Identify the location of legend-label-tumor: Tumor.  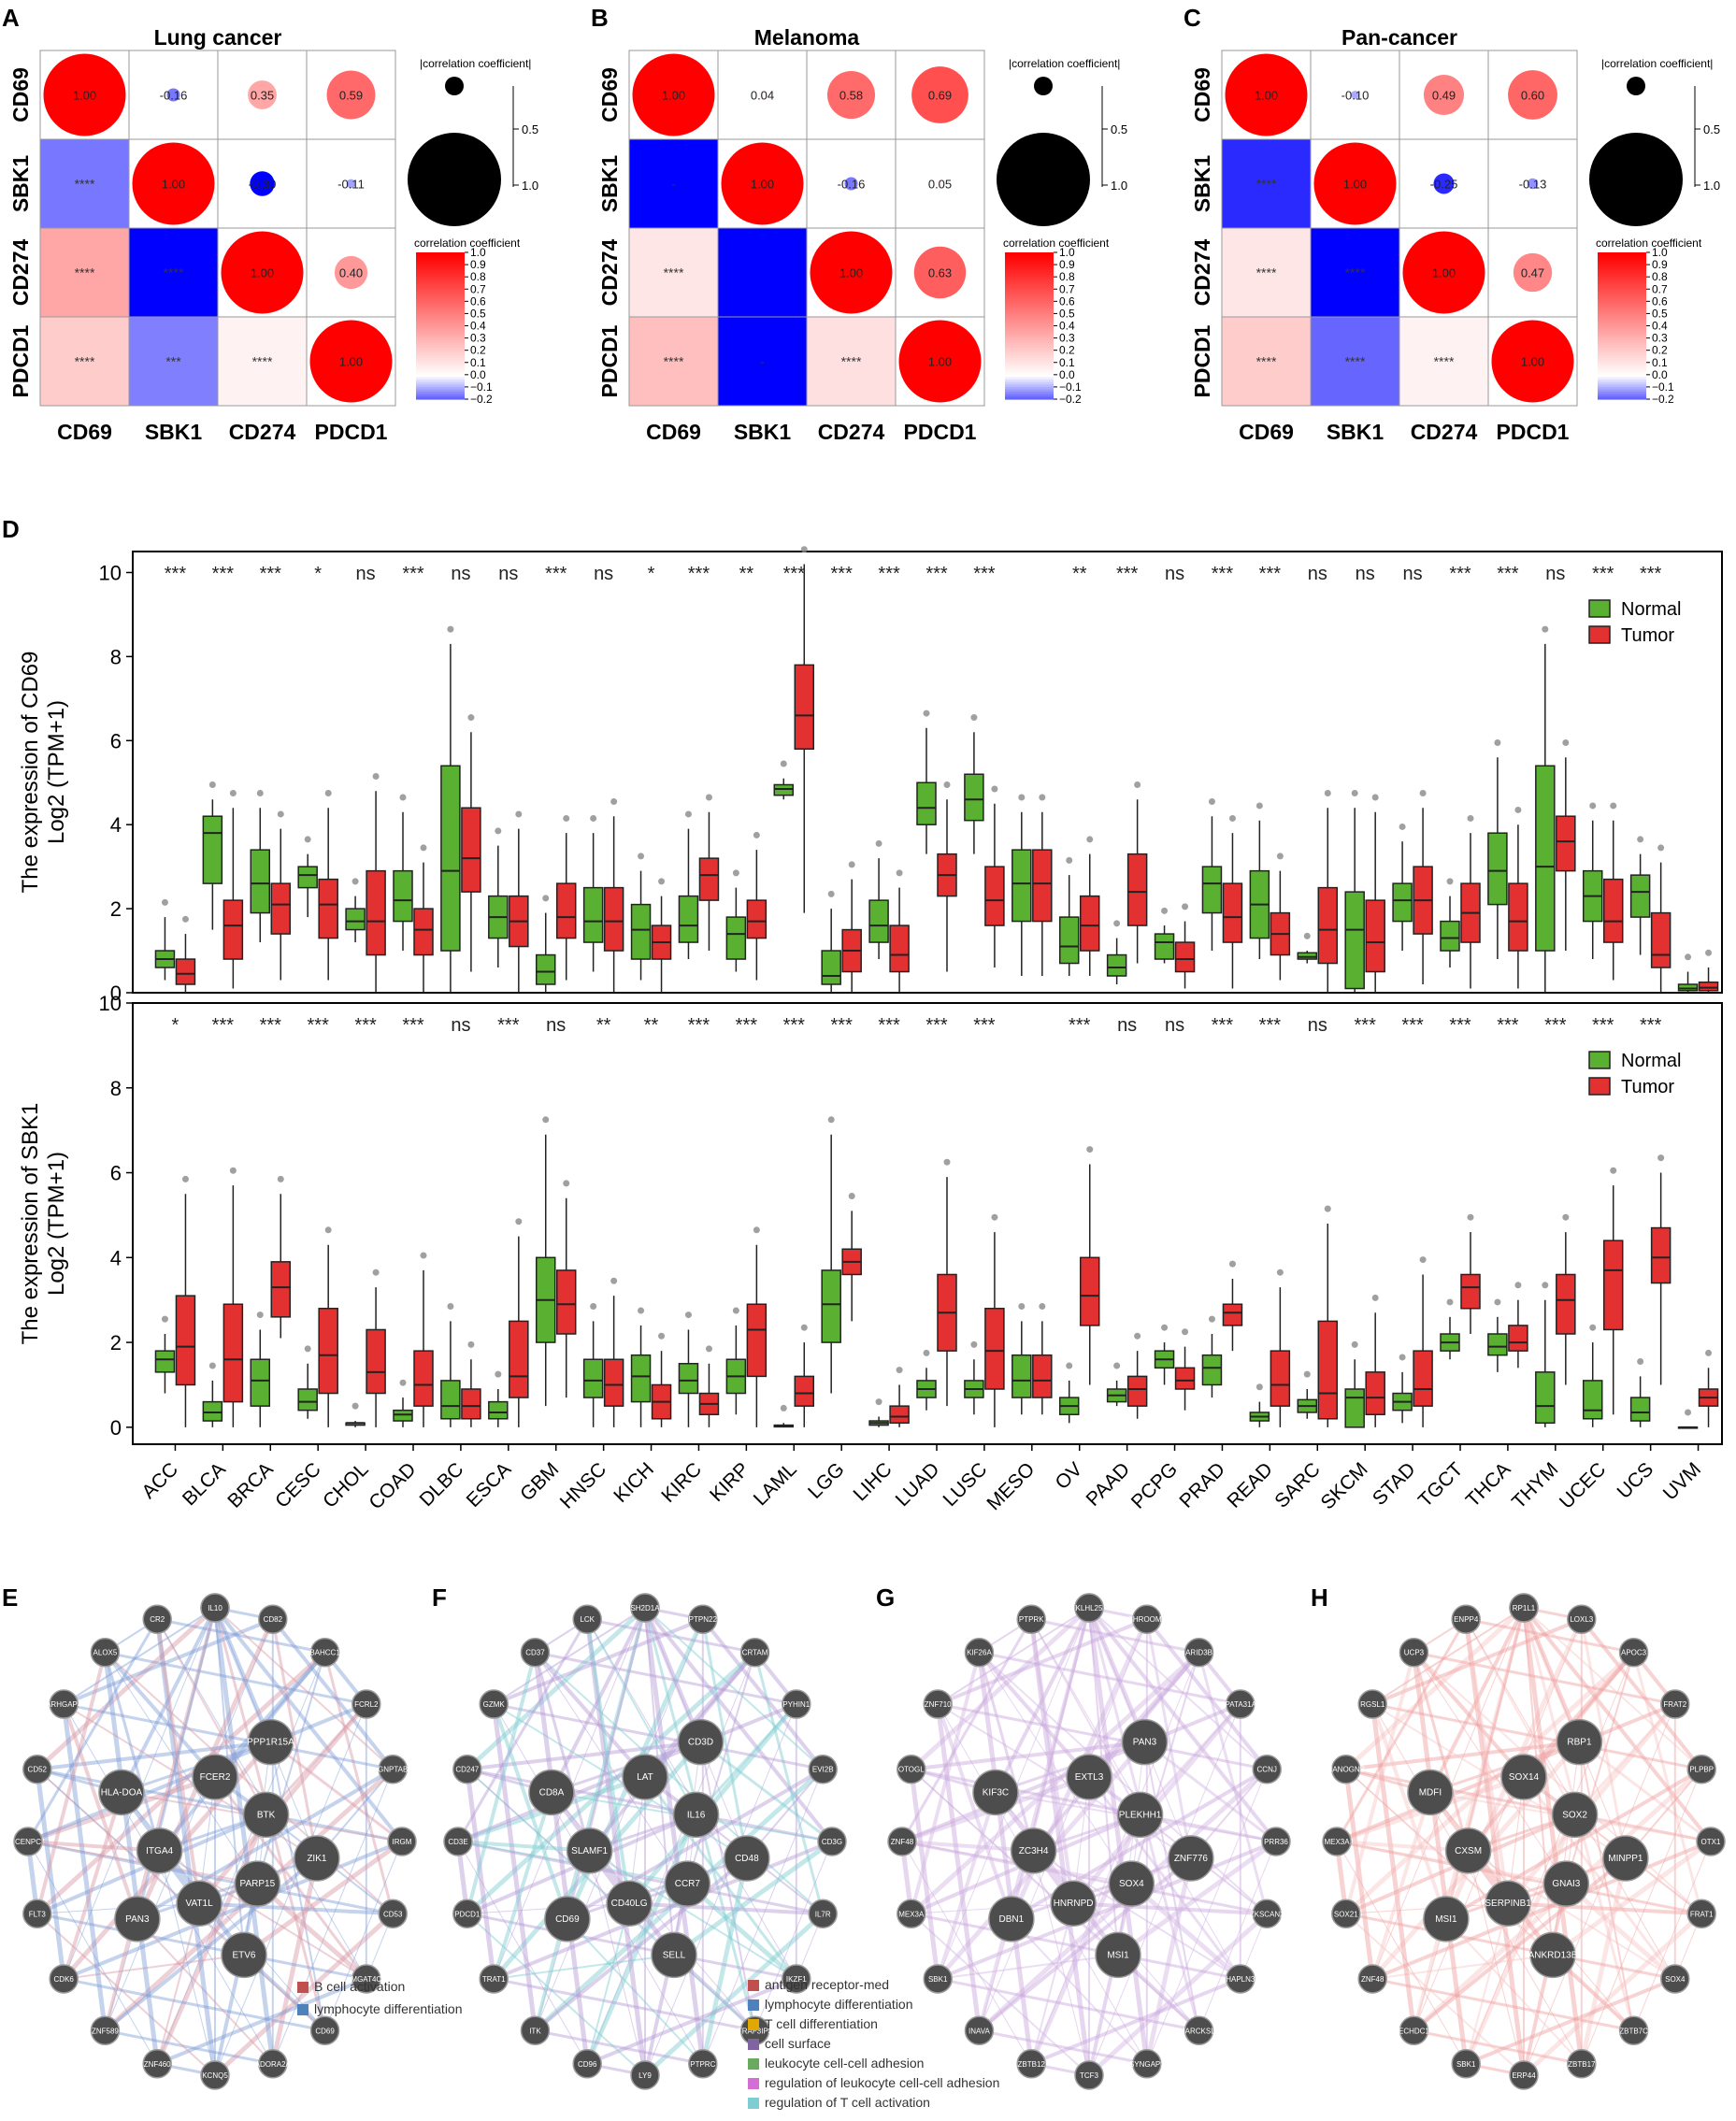
(1647, 1087).